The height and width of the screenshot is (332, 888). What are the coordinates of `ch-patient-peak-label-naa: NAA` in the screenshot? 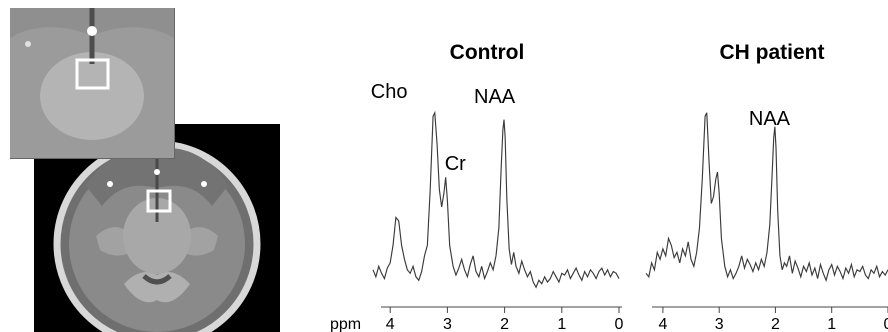 It's located at (770, 119).